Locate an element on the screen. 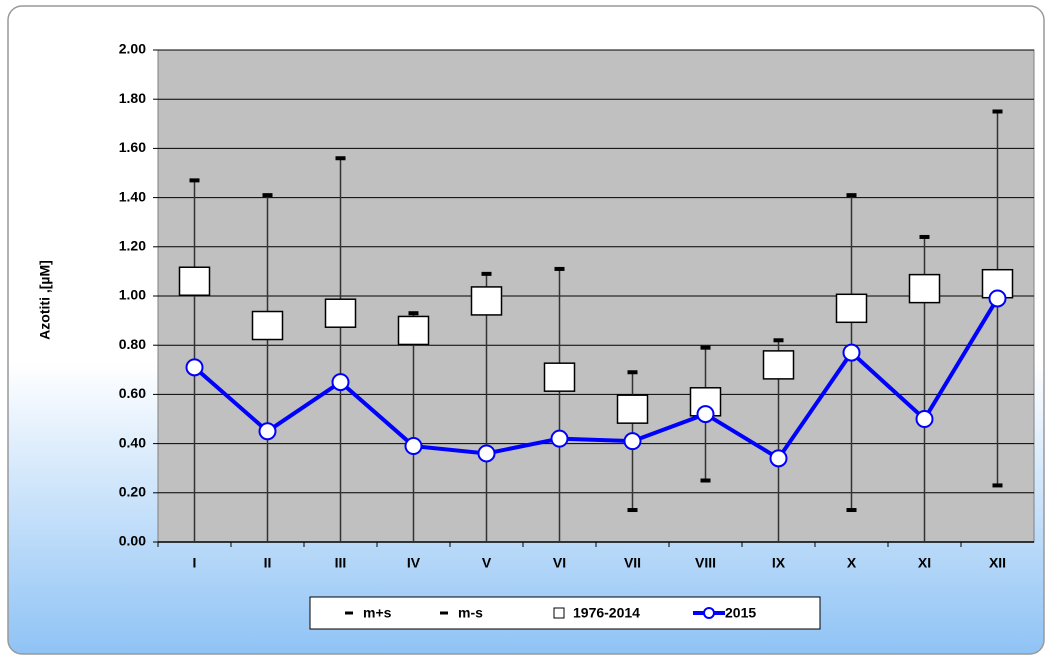  x-tick-label: II is located at coordinates (268, 563).